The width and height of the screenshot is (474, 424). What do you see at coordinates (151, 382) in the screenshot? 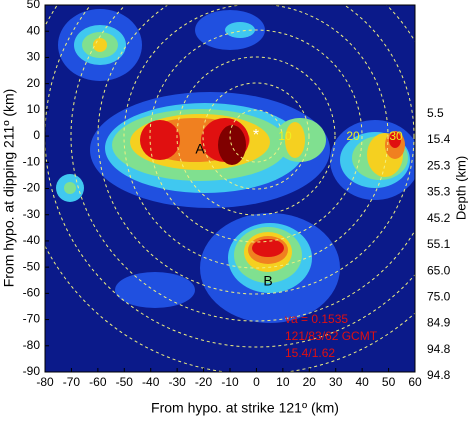
I see `x-tick-label: -40` at bounding box center [151, 382].